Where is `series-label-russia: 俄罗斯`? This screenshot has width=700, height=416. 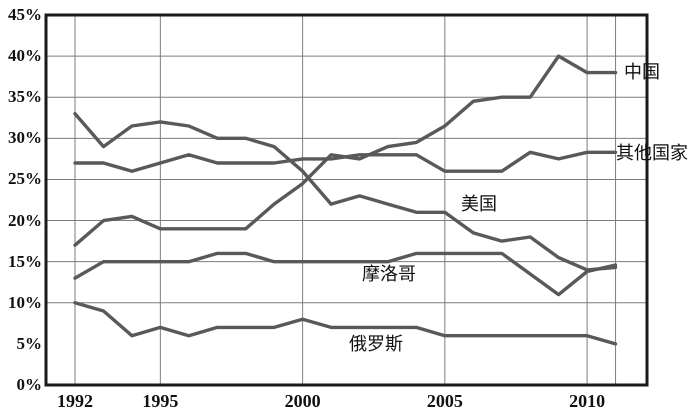
series-label-russia: 俄罗斯 is located at coordinates (376, 344).